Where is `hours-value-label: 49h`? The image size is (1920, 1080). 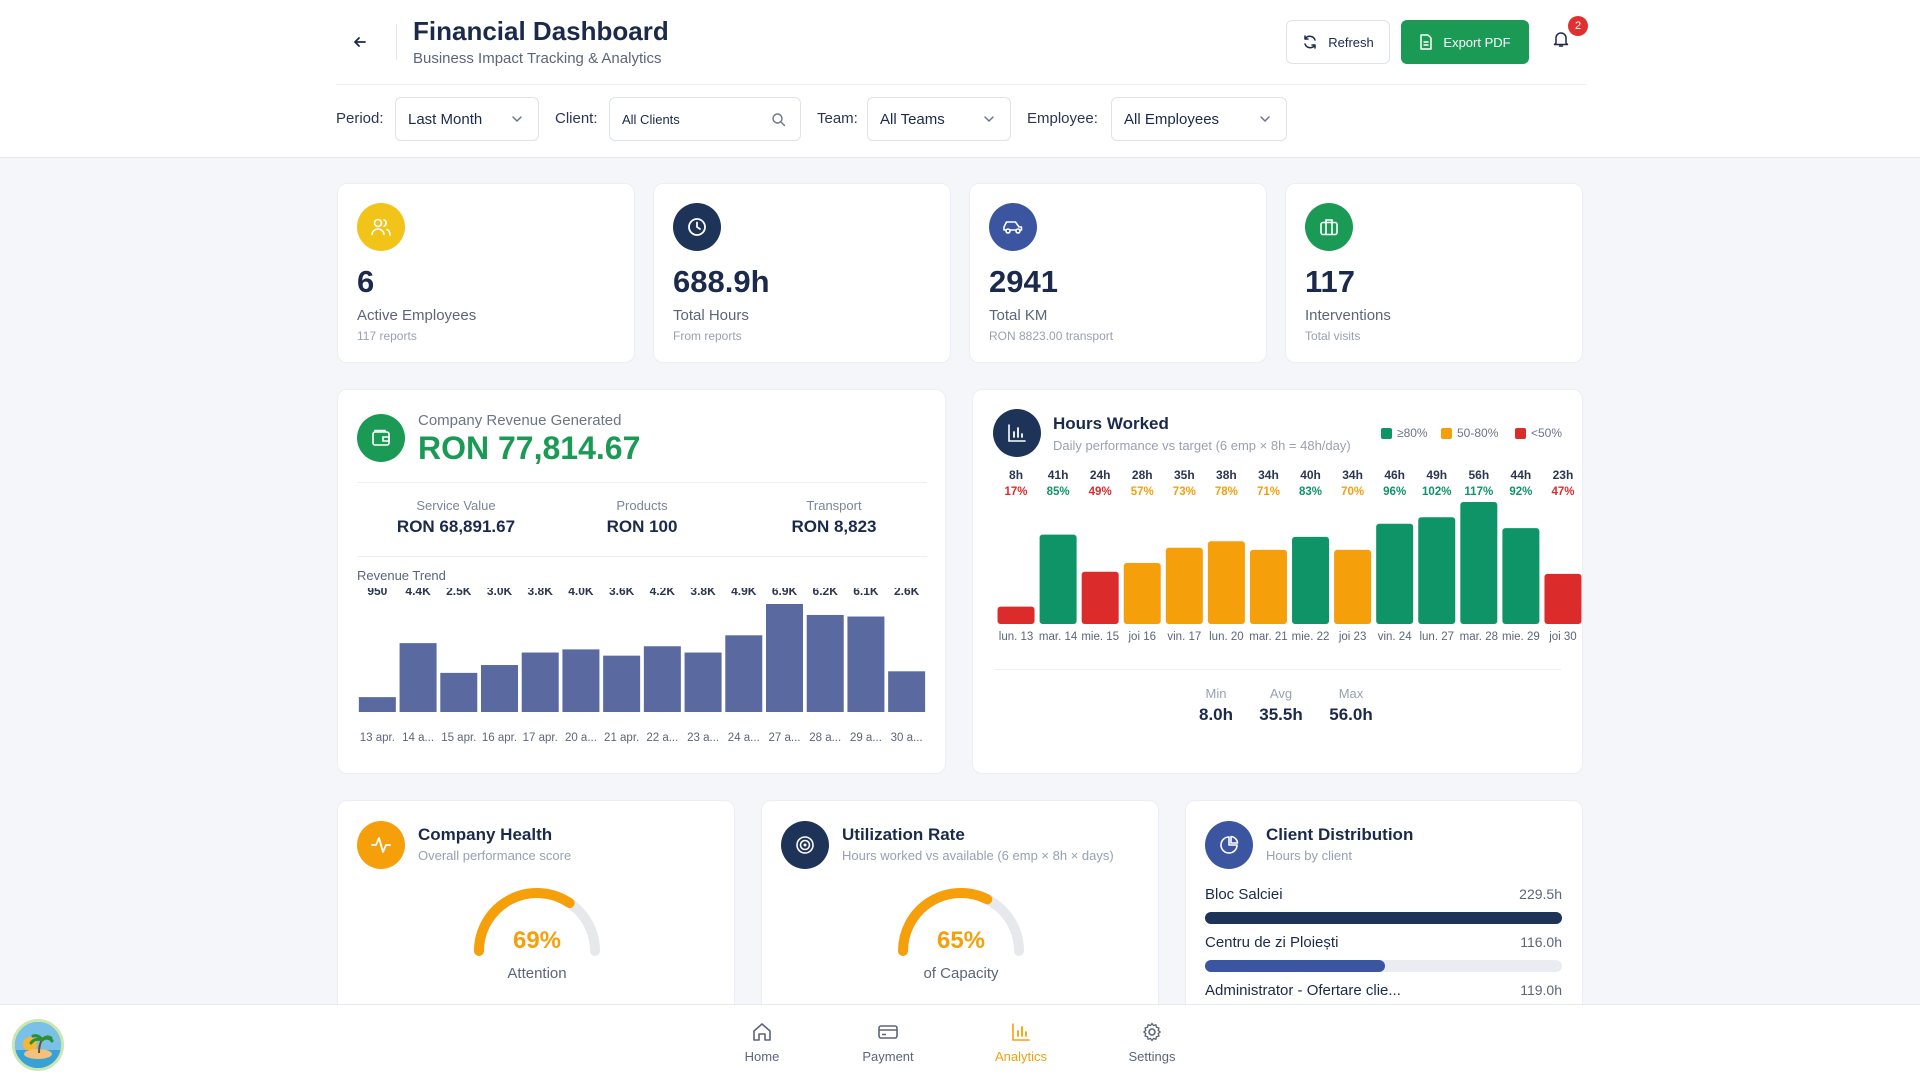 hours-value-label: 49h is located at coordinates (1436, 476).